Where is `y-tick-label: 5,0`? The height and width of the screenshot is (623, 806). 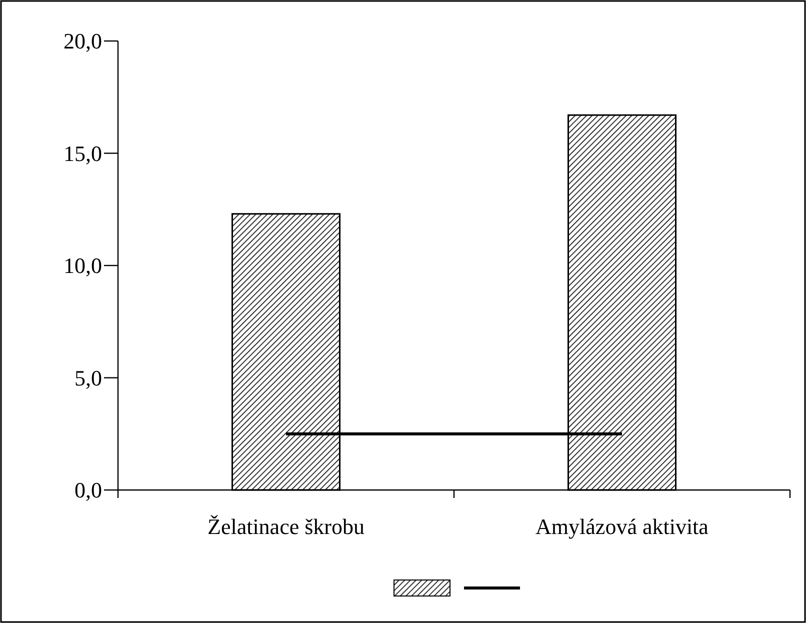
y-tick-label: 5,0 is located at coordinates (88, 377).